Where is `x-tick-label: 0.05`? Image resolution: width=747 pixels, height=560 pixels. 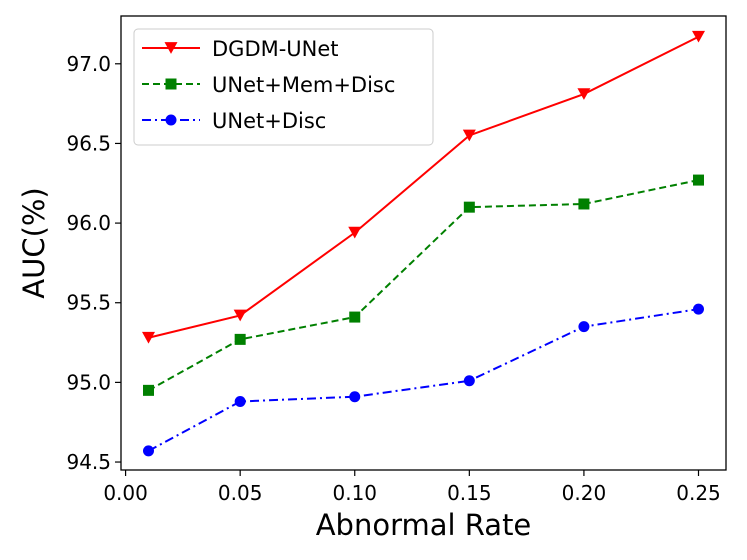
x-tick-label: 0.05 is located at coordinates (240, 493).